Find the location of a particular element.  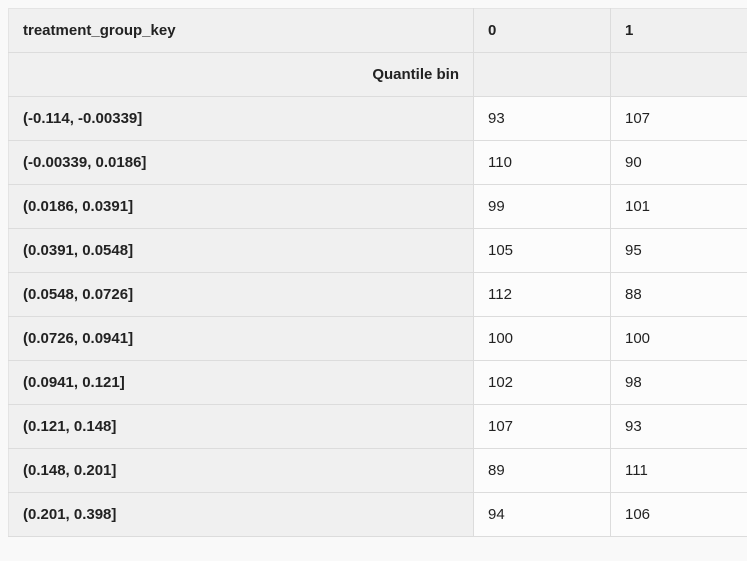

index-header-row: Quantile bin is located at coordinates (377, 74).